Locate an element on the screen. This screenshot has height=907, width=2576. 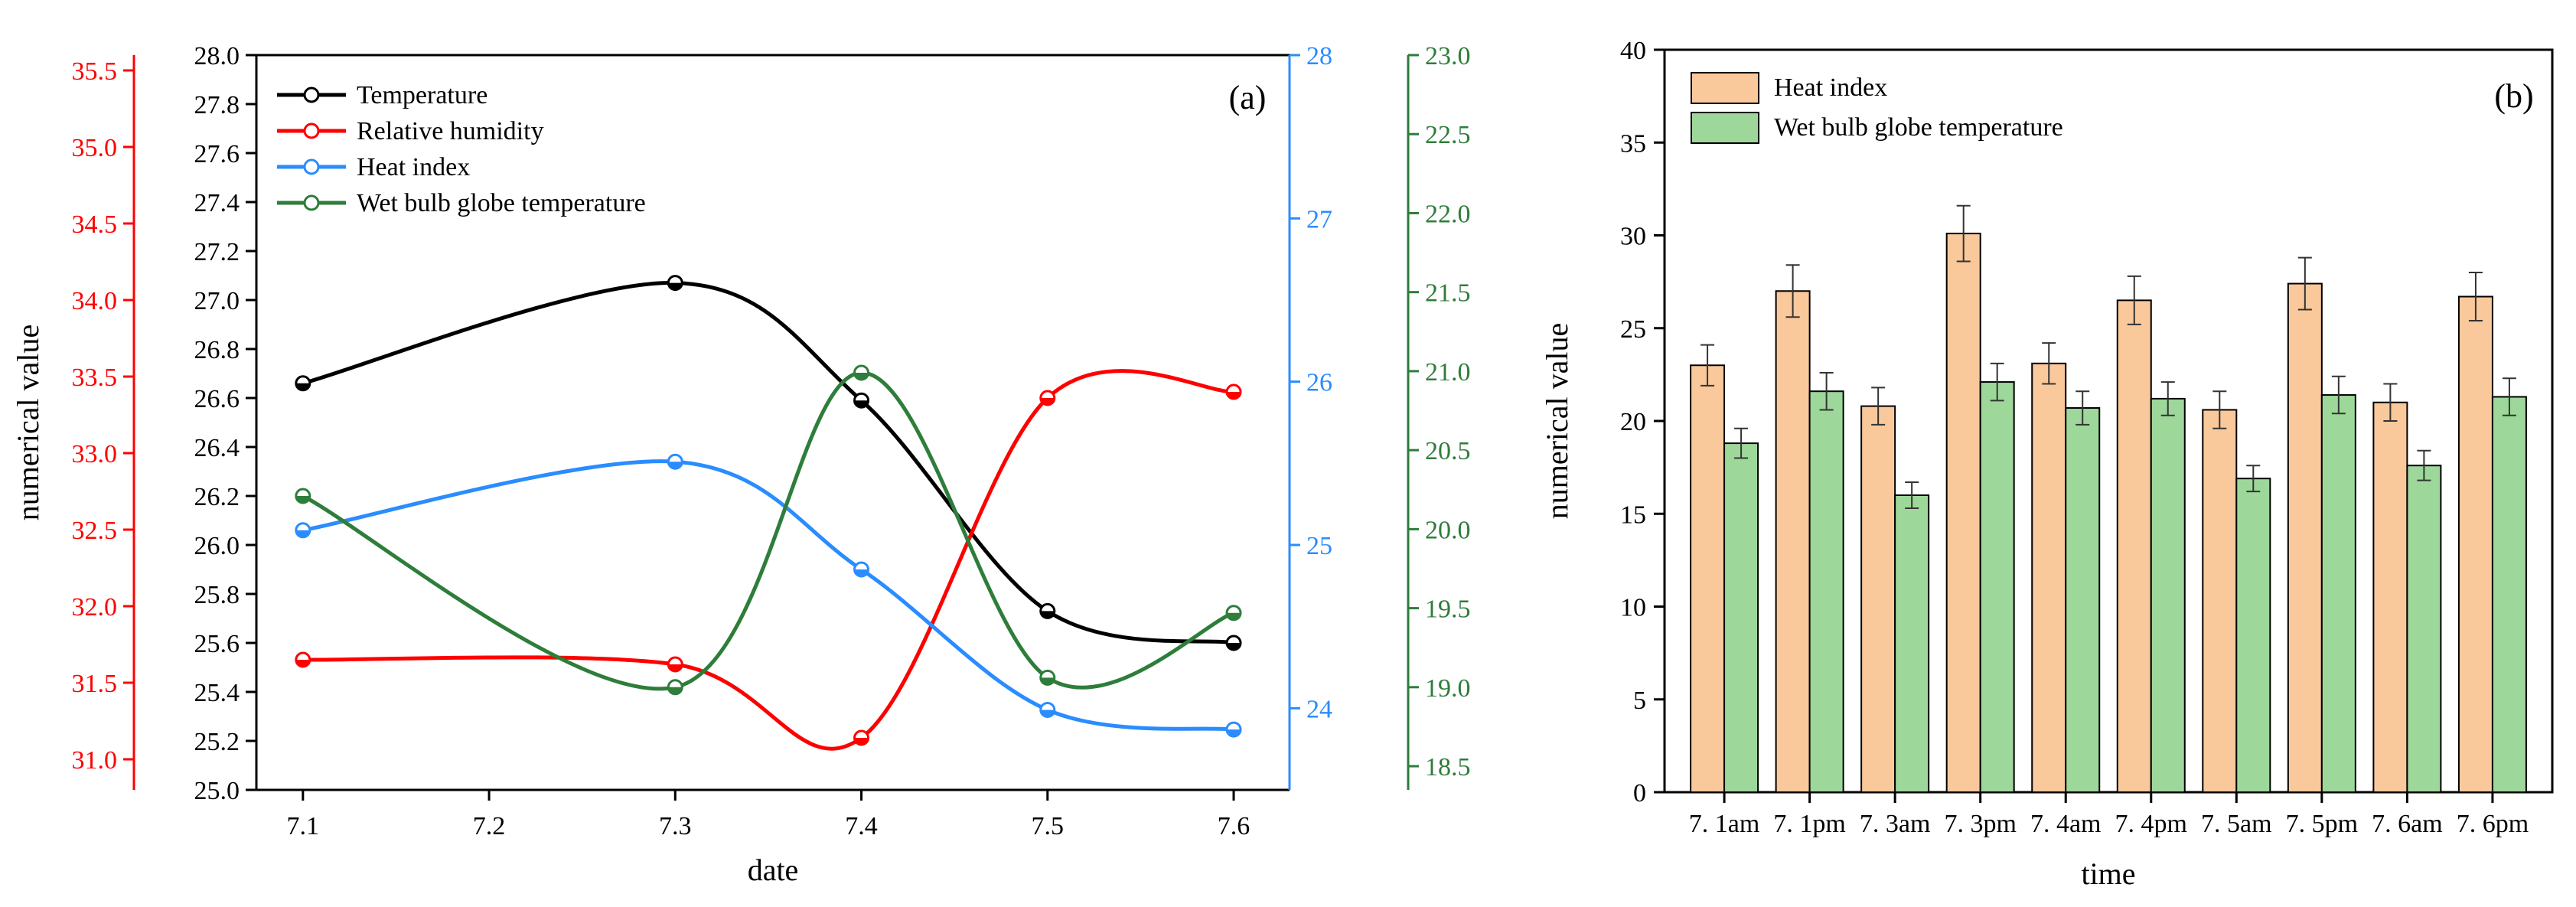
panel-a-heat-index-tick-label: 26 is located at coordinates (1319, 383).